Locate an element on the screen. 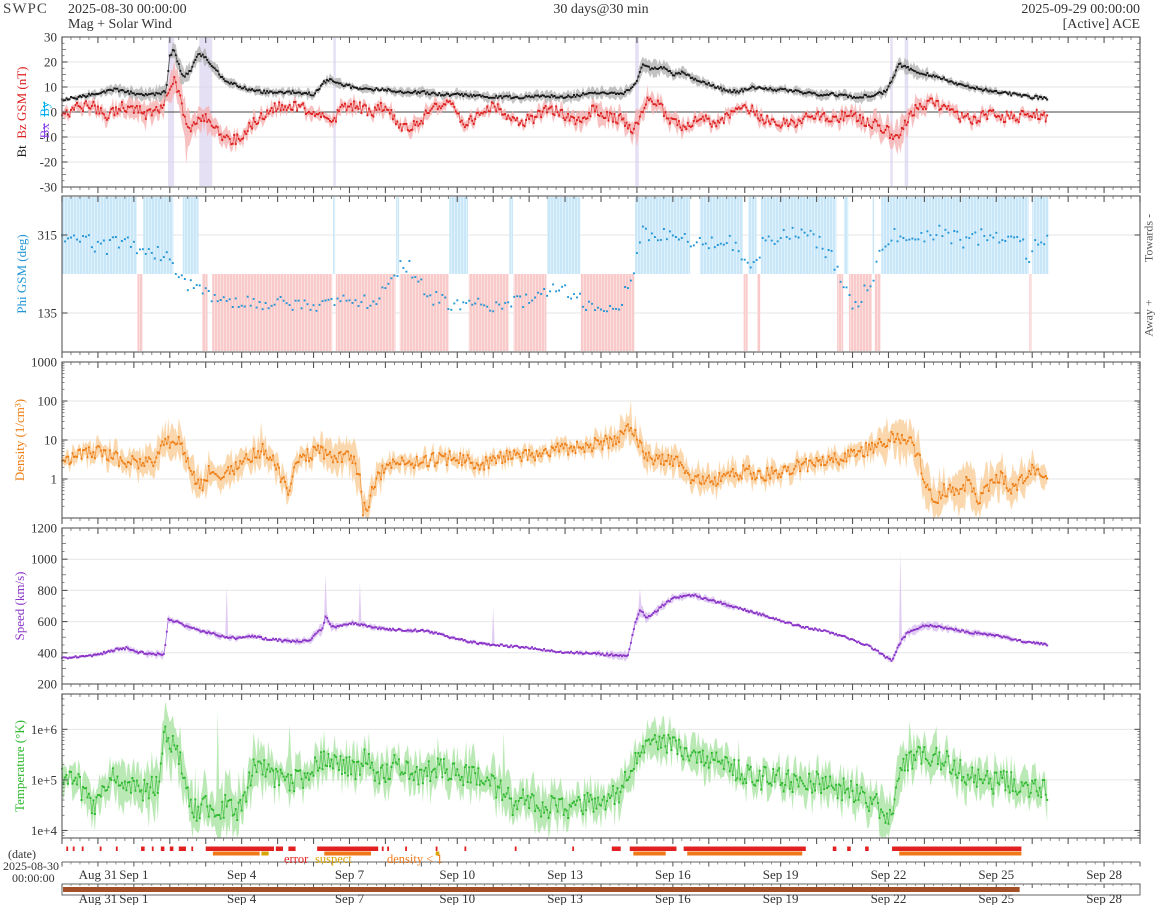  away-sector-label: Away + is located at coordinates (1148, 318).